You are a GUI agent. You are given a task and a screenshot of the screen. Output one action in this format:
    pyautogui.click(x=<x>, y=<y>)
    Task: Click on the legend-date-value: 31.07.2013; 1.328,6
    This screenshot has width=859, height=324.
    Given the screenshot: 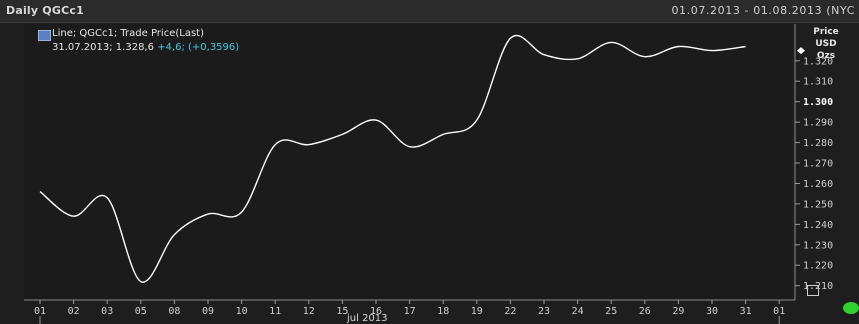 What is the action you would take?
    pyautogui.click(x=103, y=47)
    